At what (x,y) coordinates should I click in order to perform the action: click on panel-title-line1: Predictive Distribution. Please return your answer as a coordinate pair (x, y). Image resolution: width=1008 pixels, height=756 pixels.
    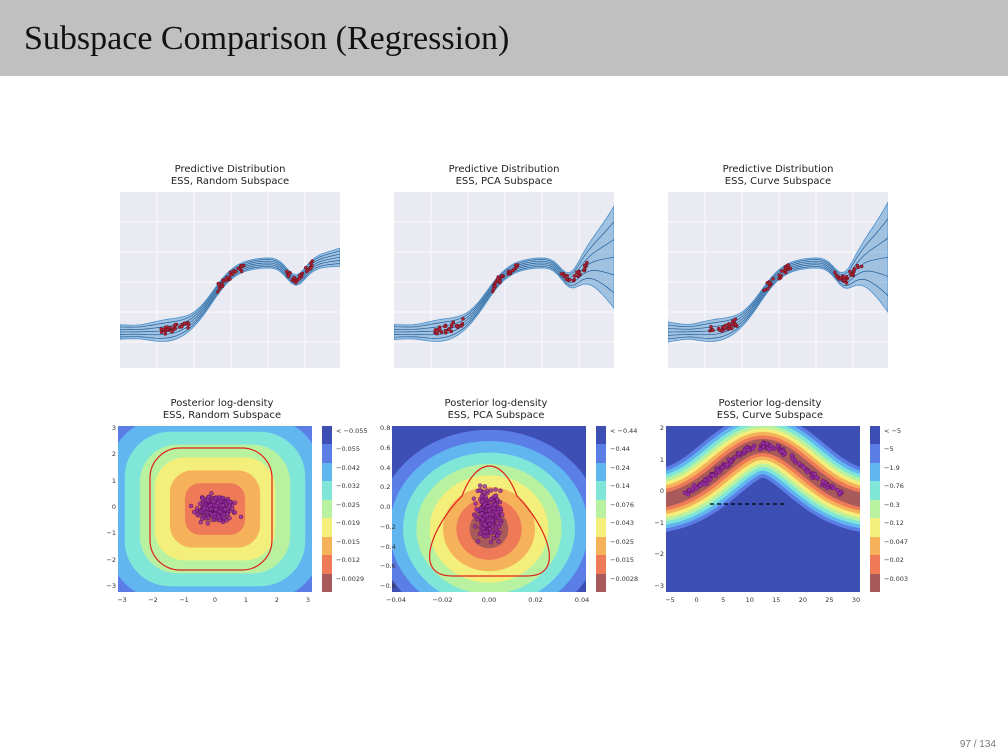
    Looking at the image, I should click on (230, 169).